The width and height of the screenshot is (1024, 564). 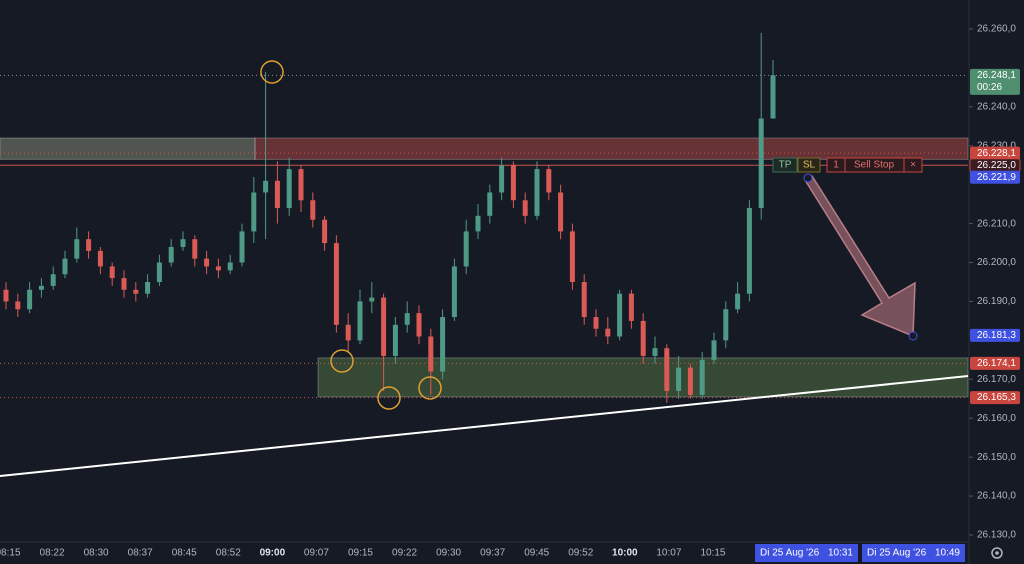 I want to click on x-tick-label: 08:15, so click(x=10, y=553).